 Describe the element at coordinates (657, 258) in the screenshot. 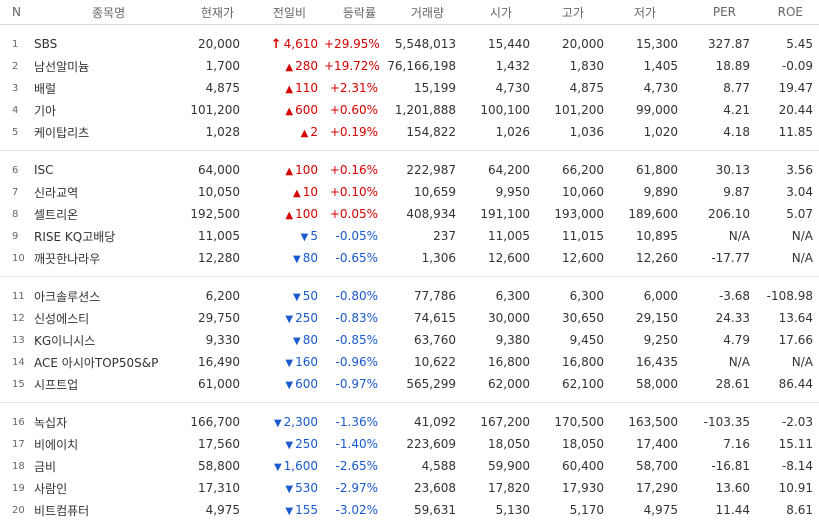

I see `low-price: 12,260` at that location.